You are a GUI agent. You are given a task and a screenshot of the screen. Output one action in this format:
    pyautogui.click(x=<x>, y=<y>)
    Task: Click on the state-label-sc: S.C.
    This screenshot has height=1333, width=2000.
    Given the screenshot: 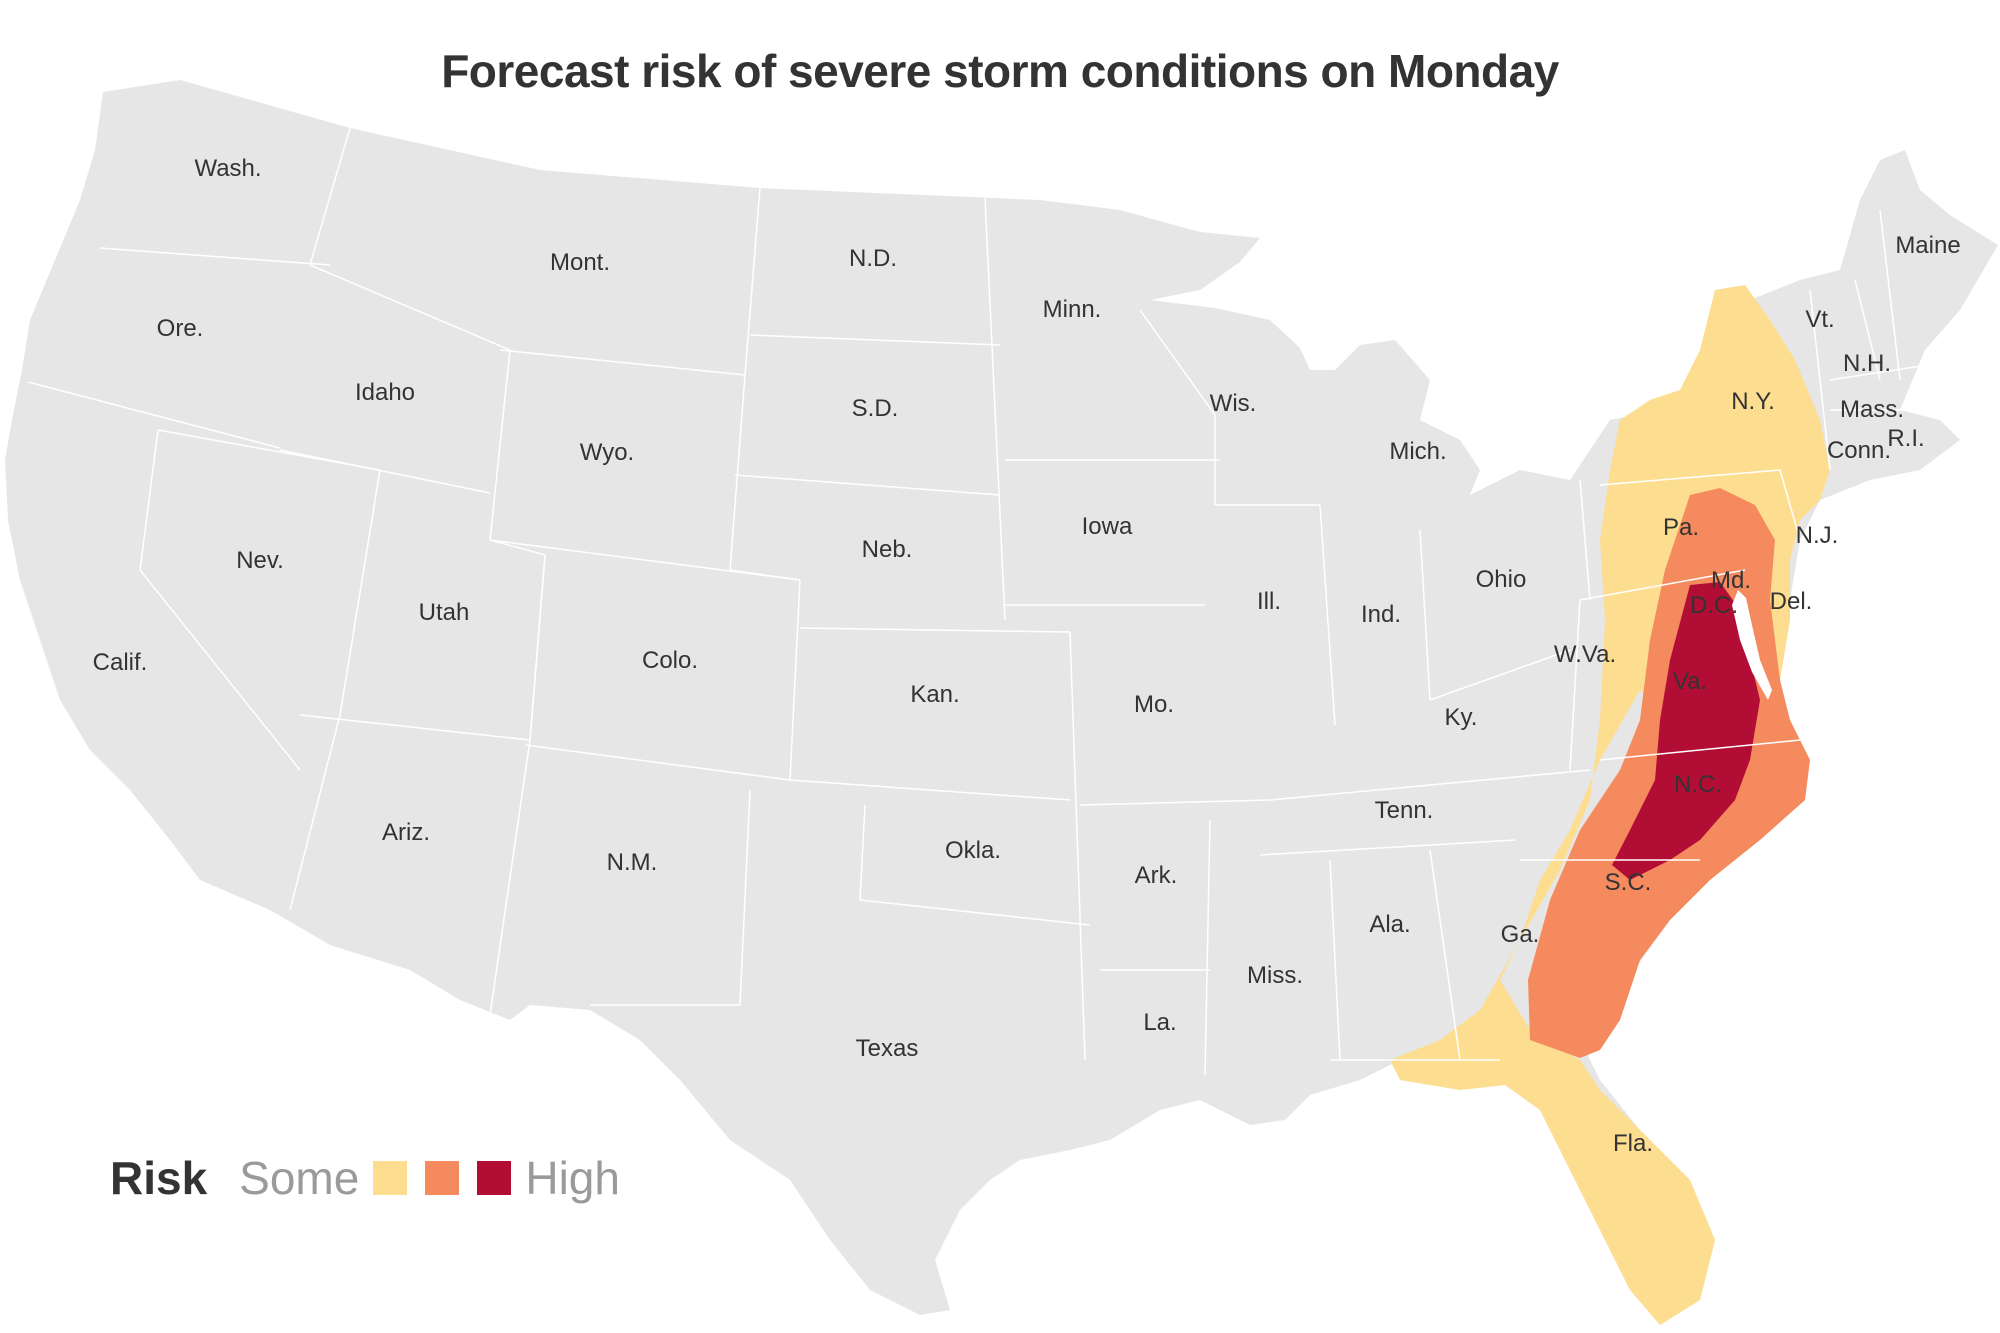 What is the action you would take?
    pyautogui.click(x=1628, y=882)
    